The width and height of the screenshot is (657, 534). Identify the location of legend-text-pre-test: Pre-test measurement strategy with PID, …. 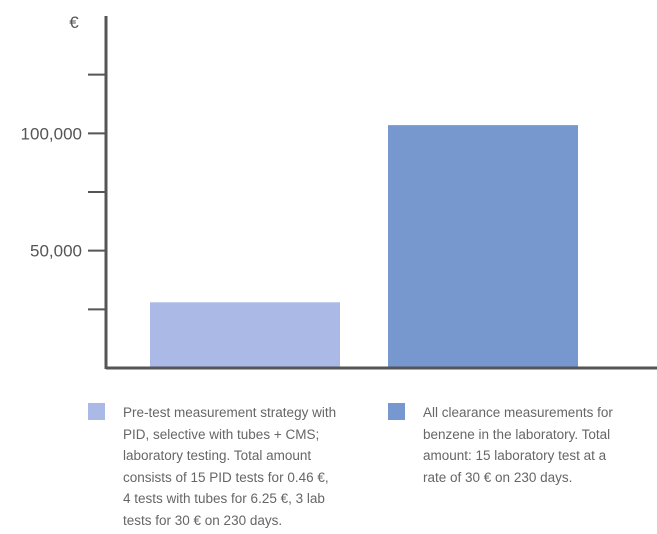
(229, 466).